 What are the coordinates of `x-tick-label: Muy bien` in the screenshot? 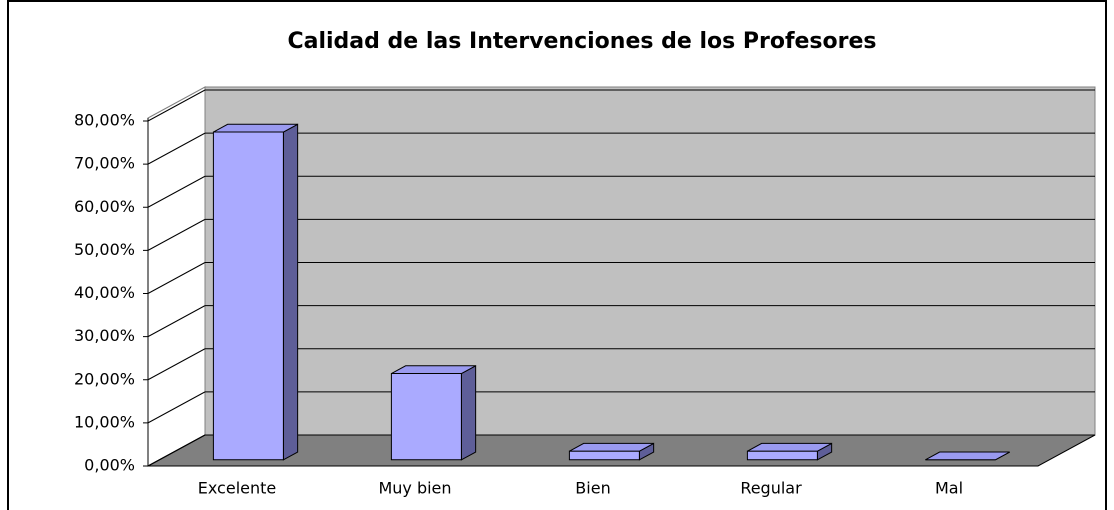 It's located at (414, 488).